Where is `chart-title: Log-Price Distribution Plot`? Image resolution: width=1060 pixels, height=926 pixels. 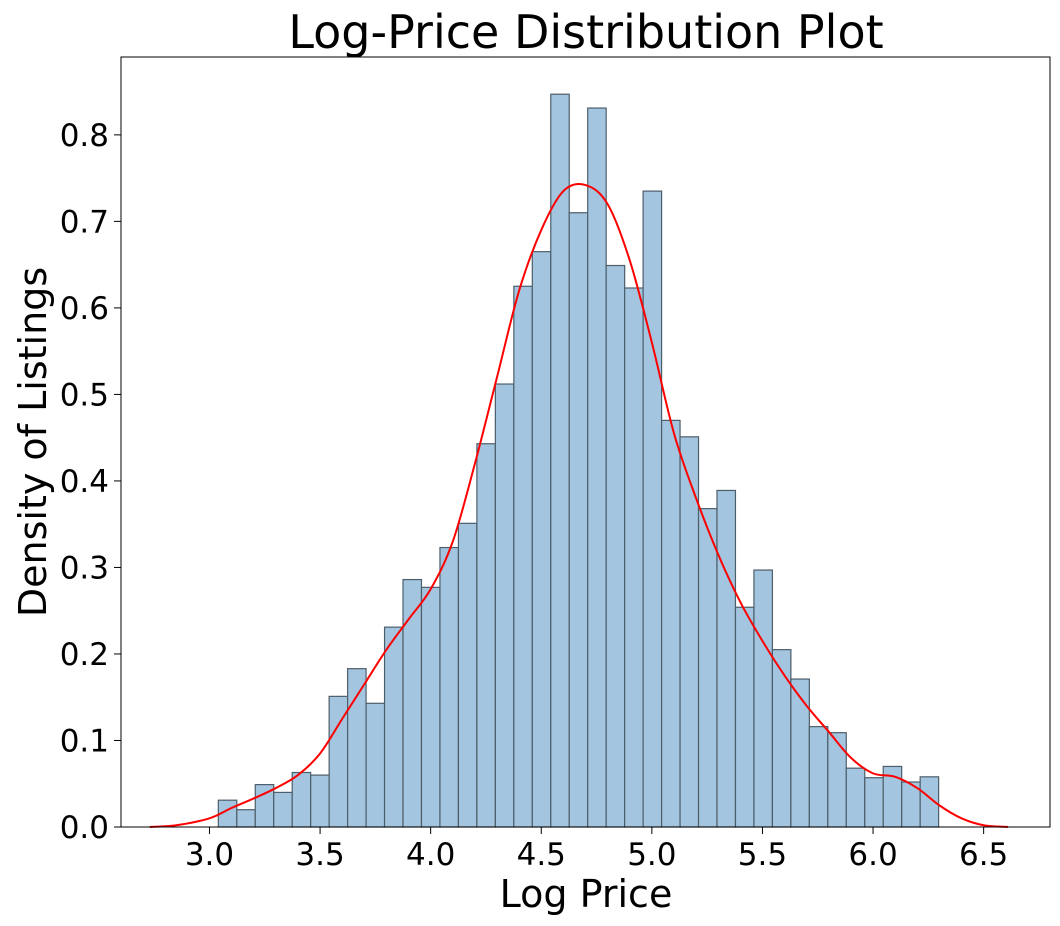 chart-title: Log-Price Distribution Plot is located at coordinates (585, 32).